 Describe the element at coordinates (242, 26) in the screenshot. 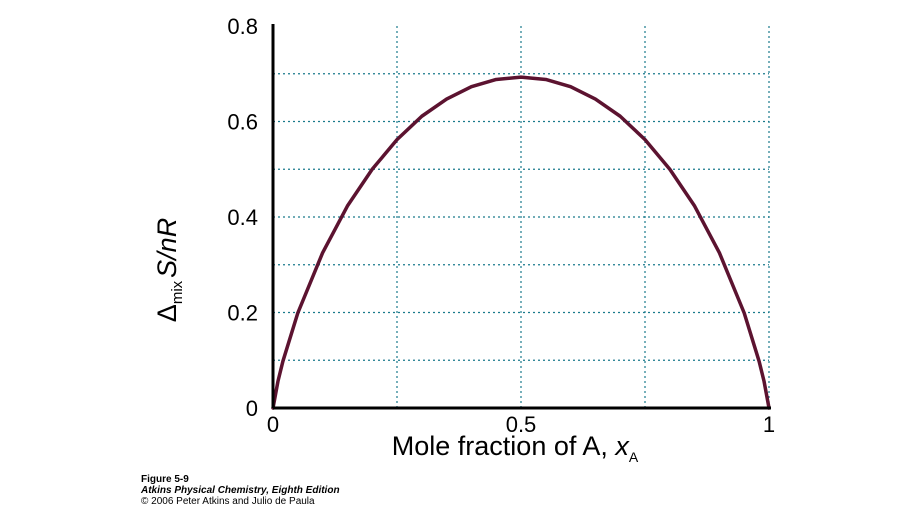

I see `y-tick-label-4: 0.8` at that location.